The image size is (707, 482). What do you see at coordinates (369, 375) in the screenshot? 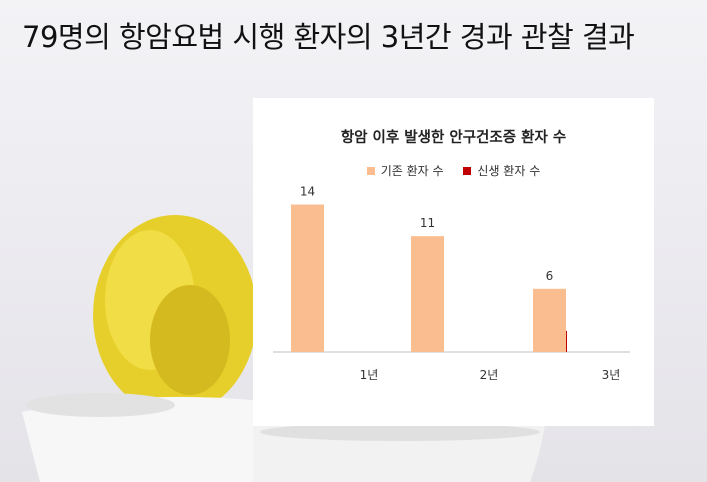
I see `x-tick-label-1: 1년` at bounding box center [369, 375].